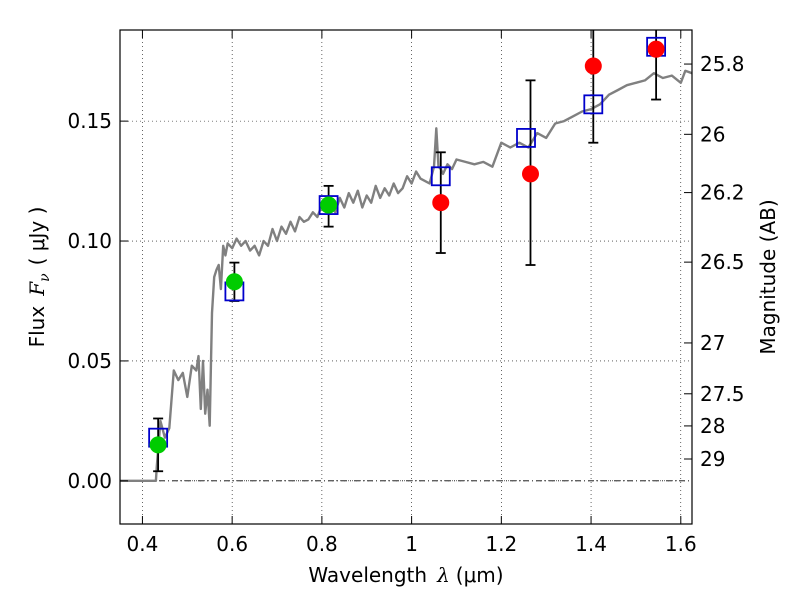 The width and height of the screenshot is (800, 604). What do you see at coordinates (37, 289) in the screenshot?
I see `y-axis-label-symbol: F` at bounding box center [37, 289].